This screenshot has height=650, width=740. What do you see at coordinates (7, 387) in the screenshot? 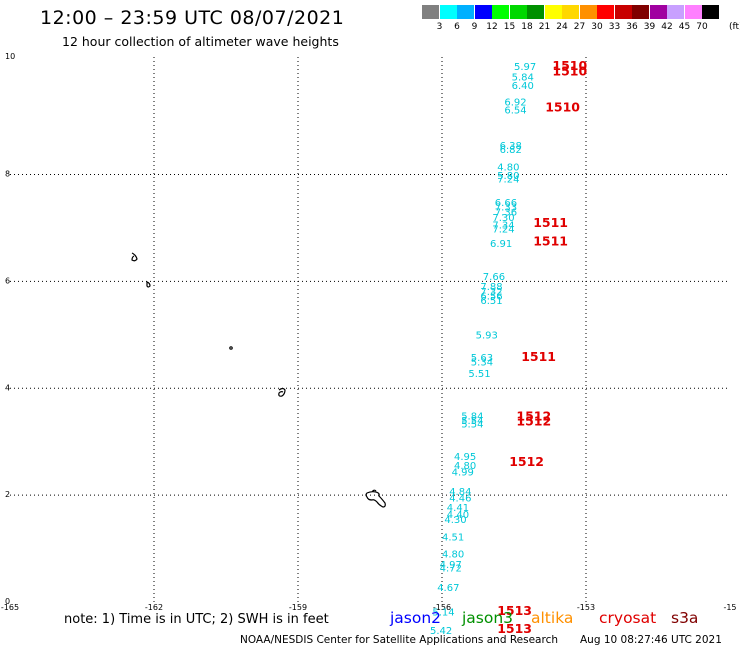
I see `y-tick-label: 4` at bounding box center [7, 387].